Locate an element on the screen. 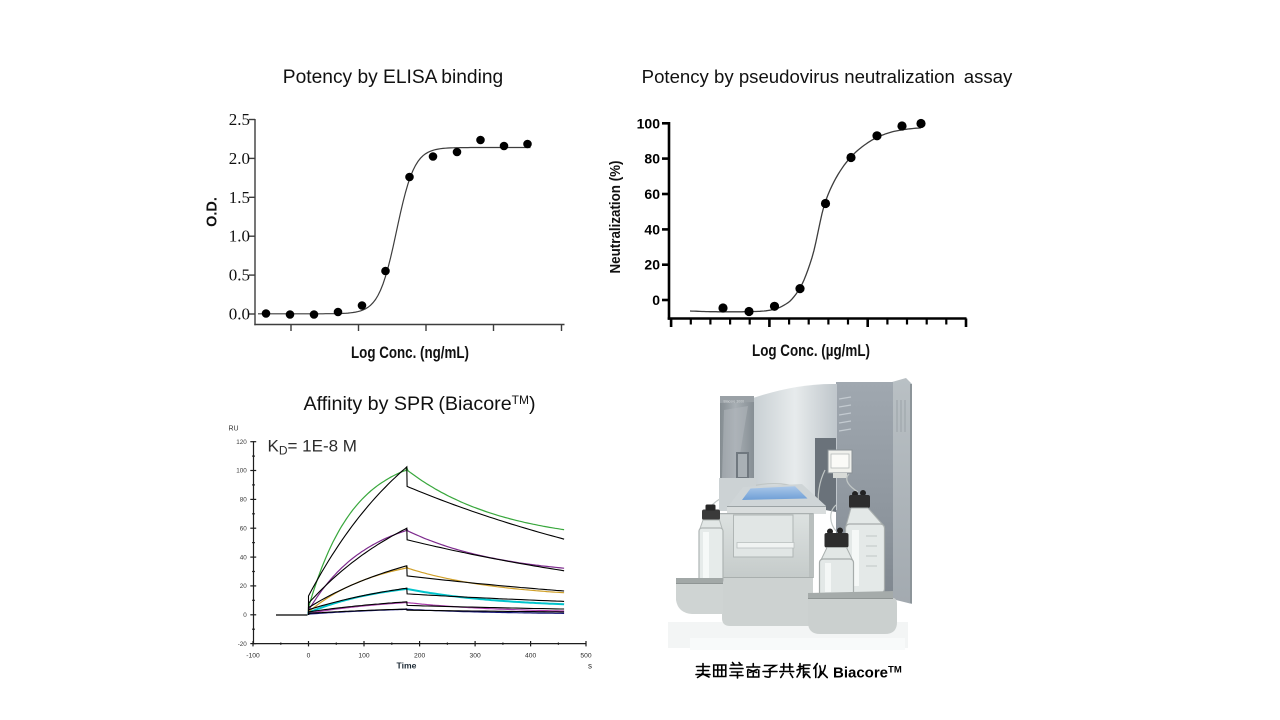 The height and width of the screenshot is (720, 1280). svg-text: 500 is located at coordinates (585, 656).